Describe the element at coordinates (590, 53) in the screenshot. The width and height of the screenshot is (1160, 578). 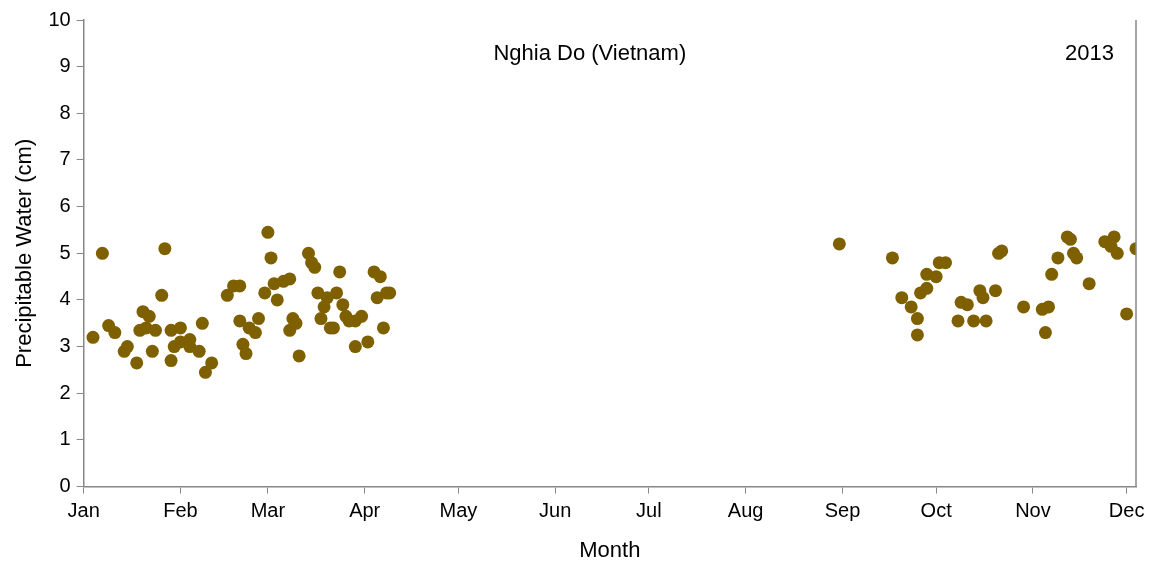
I see `annotation: Nghia Do (Vietnam)` at that location.